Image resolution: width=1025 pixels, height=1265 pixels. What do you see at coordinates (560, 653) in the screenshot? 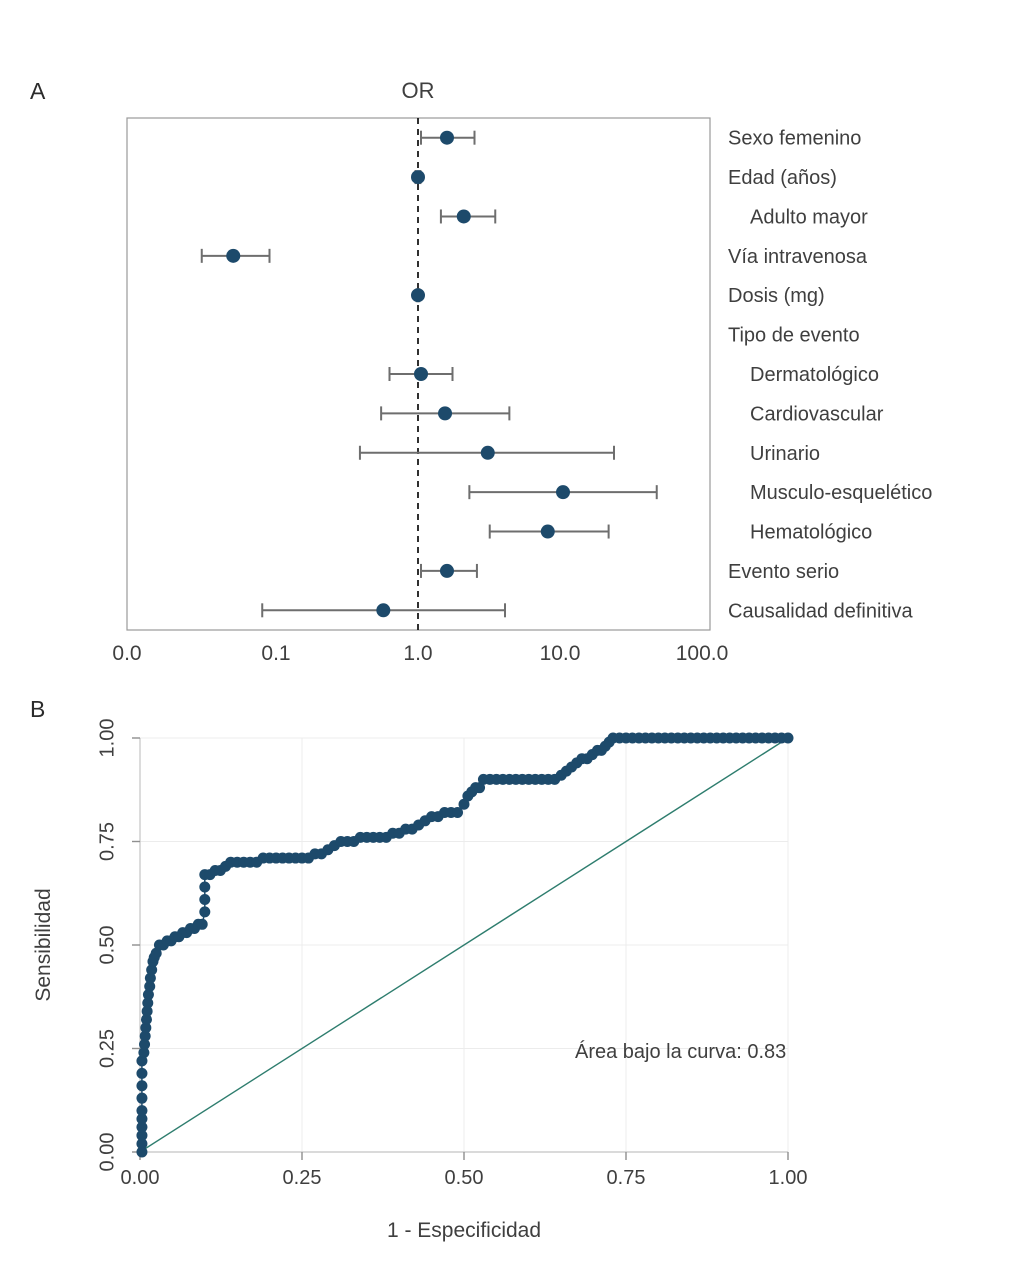
I see `x-tick-label: 10.0` at bounding box center [560, 653].